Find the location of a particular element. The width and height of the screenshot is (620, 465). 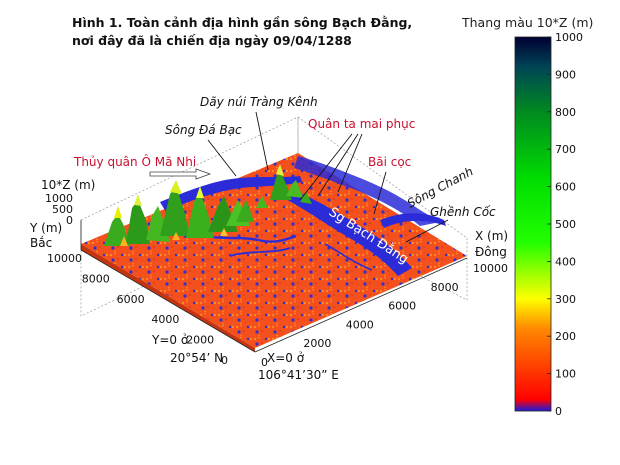

z-tick-label: 500 is located at coordinates (62, 209).